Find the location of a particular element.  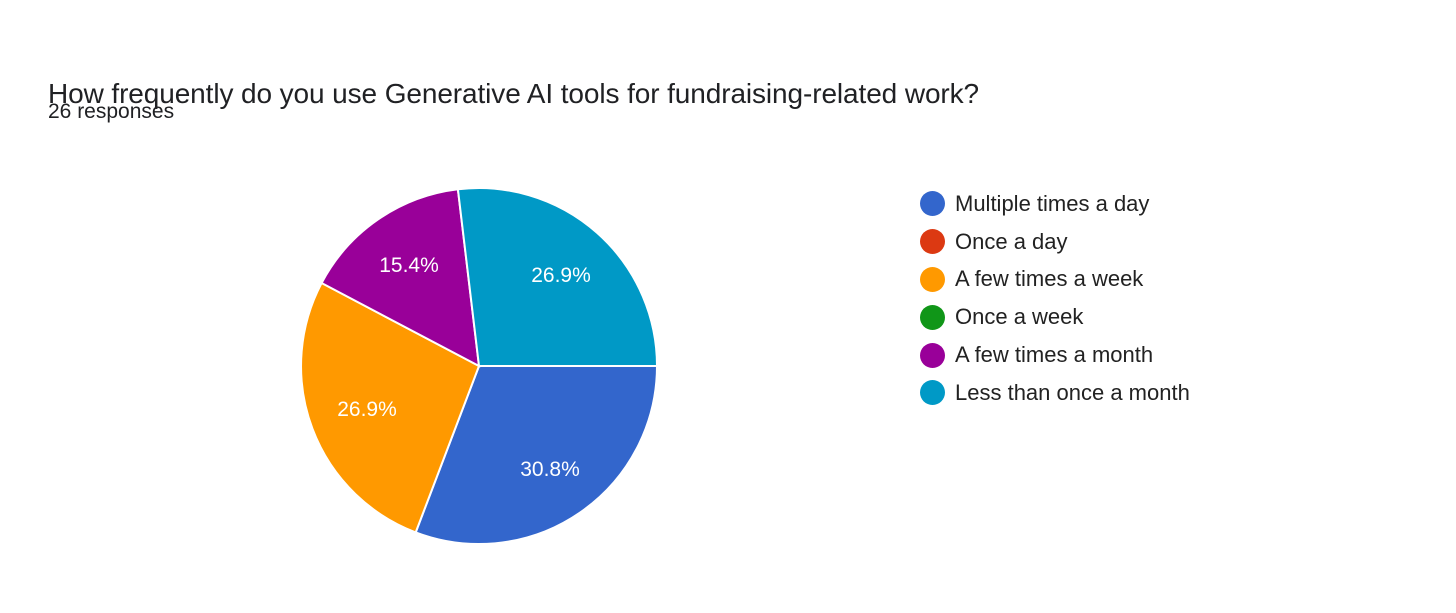

legend-label: Once a day is located at coordinates (1011, 241).